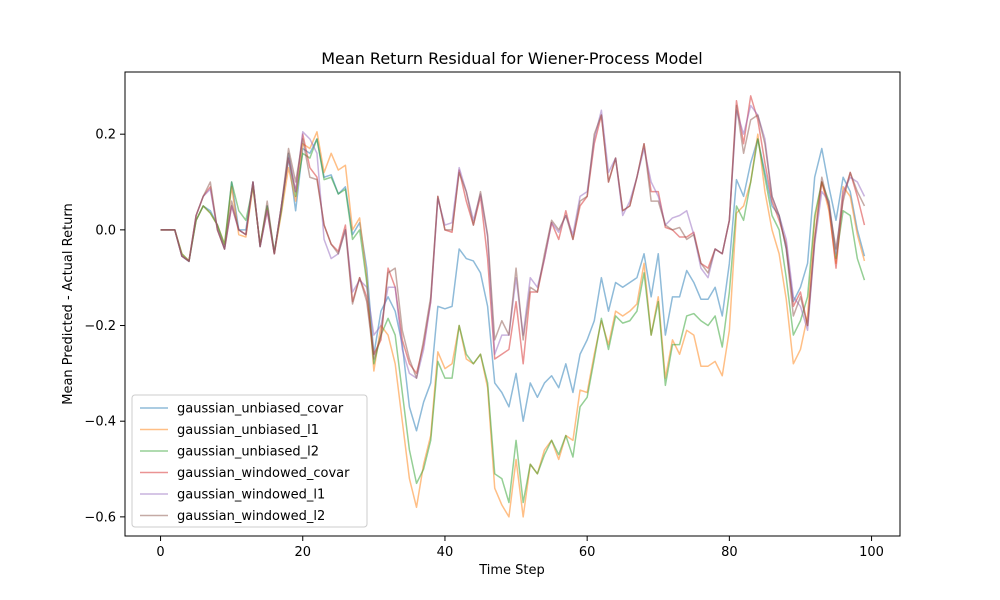 This screenshot has height=600, width=1000. I want to click on y-axis: −0.6 −0.4 −0.2 0.0 0.2, so click(104, 326).